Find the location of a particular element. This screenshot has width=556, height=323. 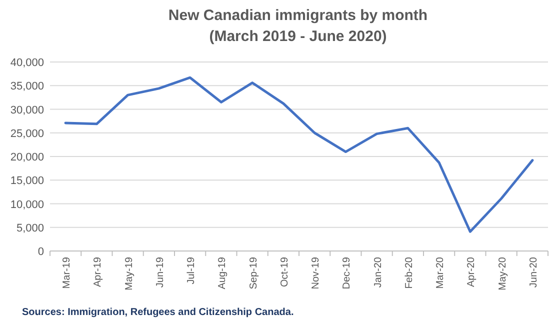

x-tick-label: Oct-19 is located at coordinates (284, 272).